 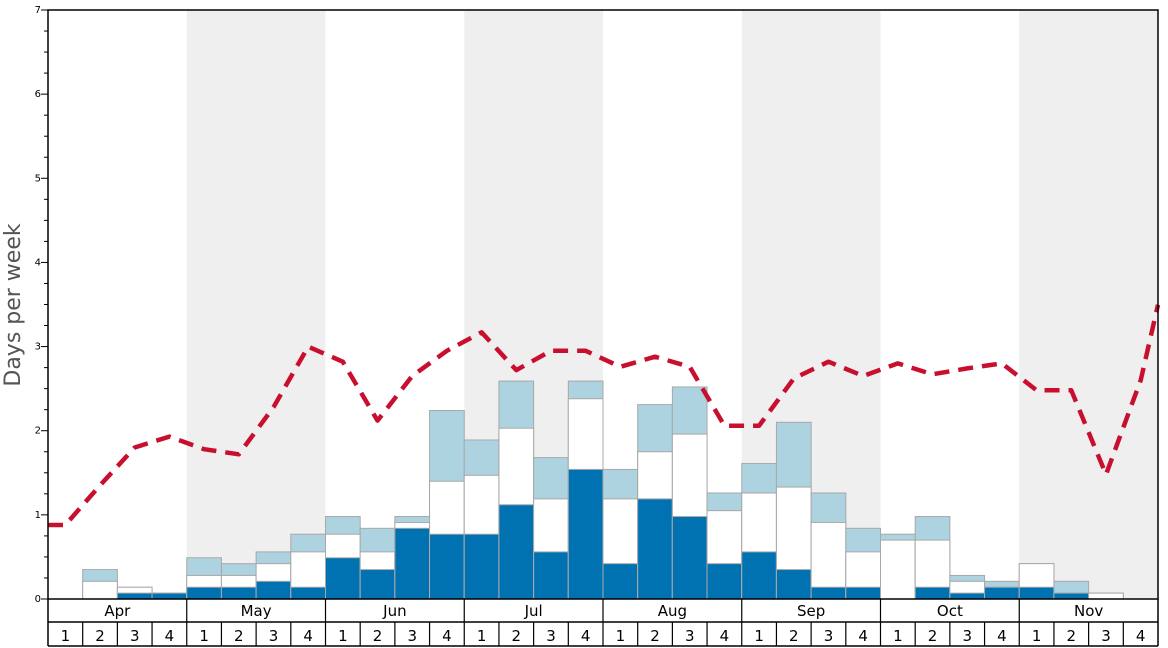 What do you see at coordinates (38, 94) in the screenshot?
I see `y-tick-label: 6` at bounding box center [38, 94].